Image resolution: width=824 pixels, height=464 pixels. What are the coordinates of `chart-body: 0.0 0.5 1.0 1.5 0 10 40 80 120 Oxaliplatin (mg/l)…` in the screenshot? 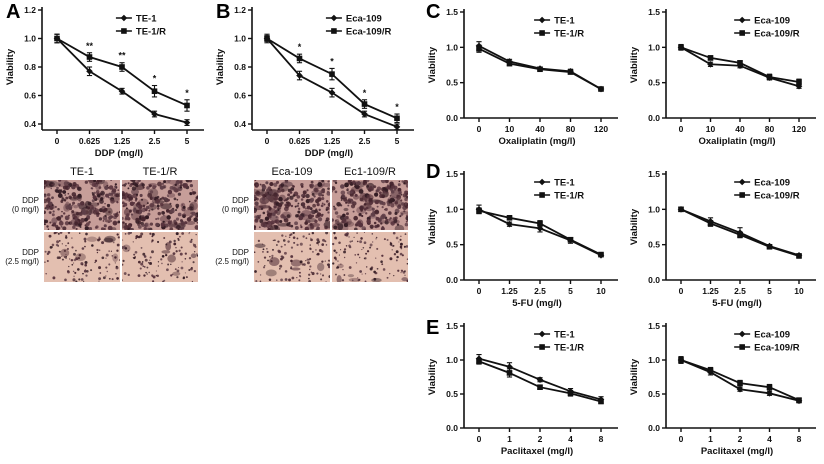 It's located at (522, 77).